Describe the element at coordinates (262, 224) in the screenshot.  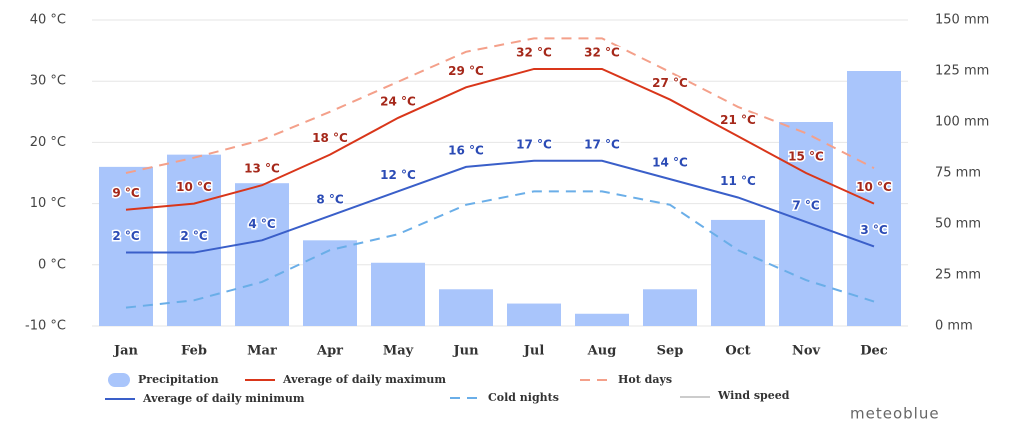
I see `value-label: 4 °C` at that location.